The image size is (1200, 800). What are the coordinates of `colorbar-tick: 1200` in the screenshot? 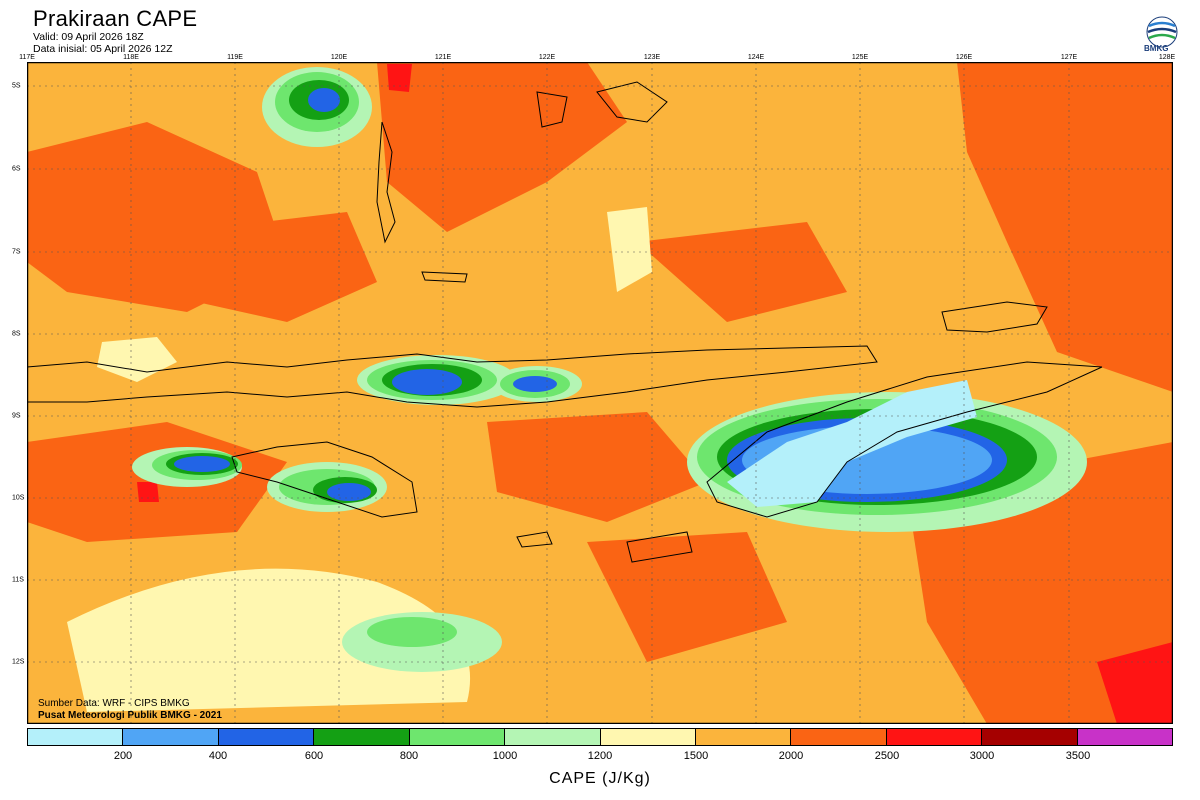 It's located at (600, 756).